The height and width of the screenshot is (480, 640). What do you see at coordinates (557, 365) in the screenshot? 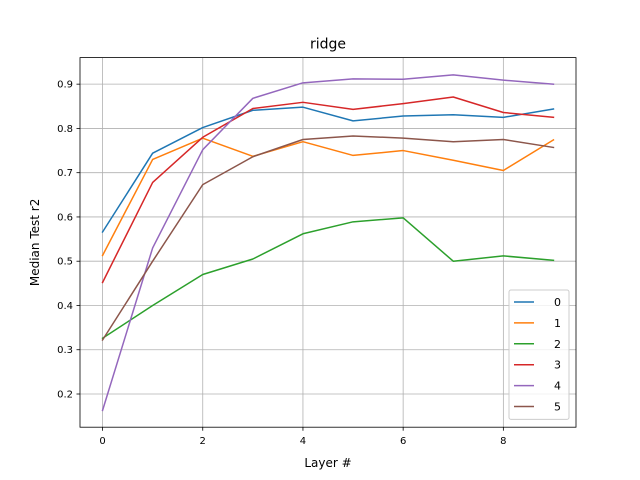
I see `legend-label-3: 3` at bounding box center [557, 365].